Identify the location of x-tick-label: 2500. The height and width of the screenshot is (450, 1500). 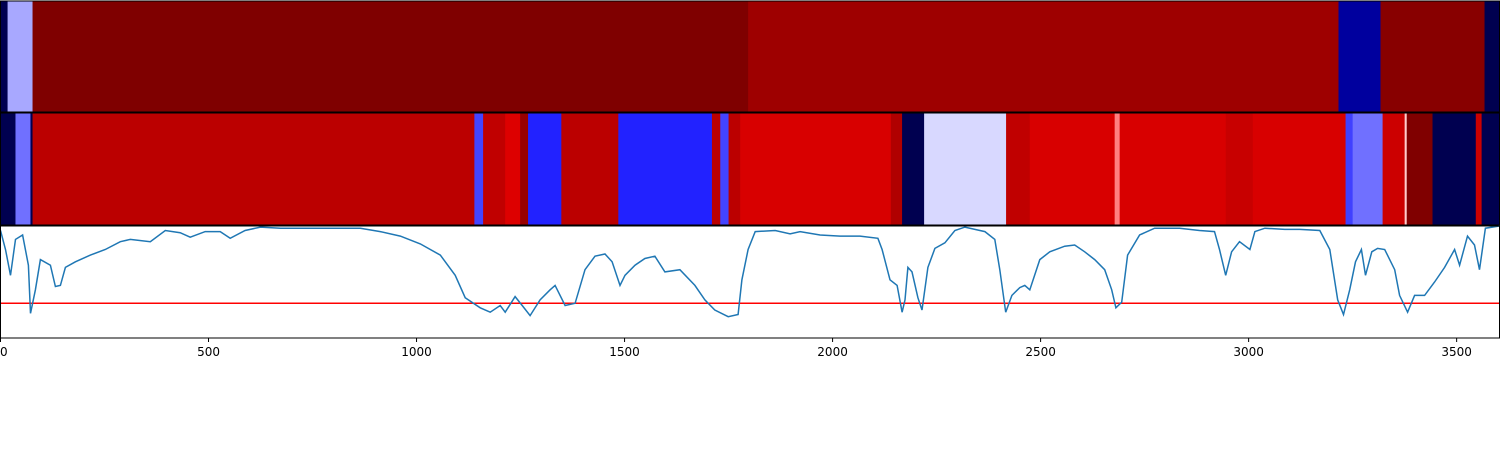
(1040, 352).